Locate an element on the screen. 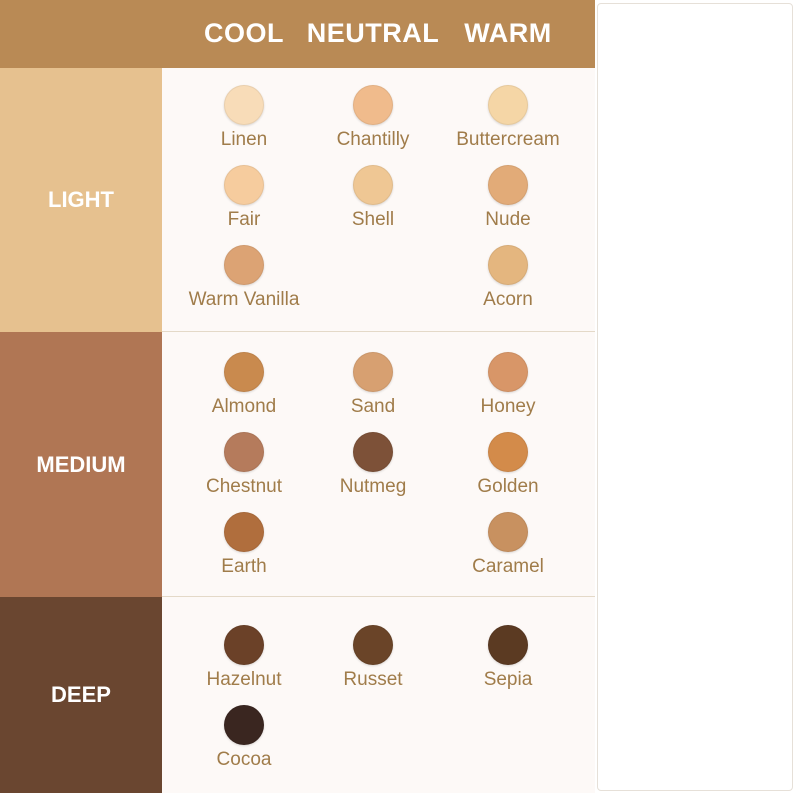 This screenshot has height=800, width=800. shade-name: Cocoa is located at coordinates (244, 759).